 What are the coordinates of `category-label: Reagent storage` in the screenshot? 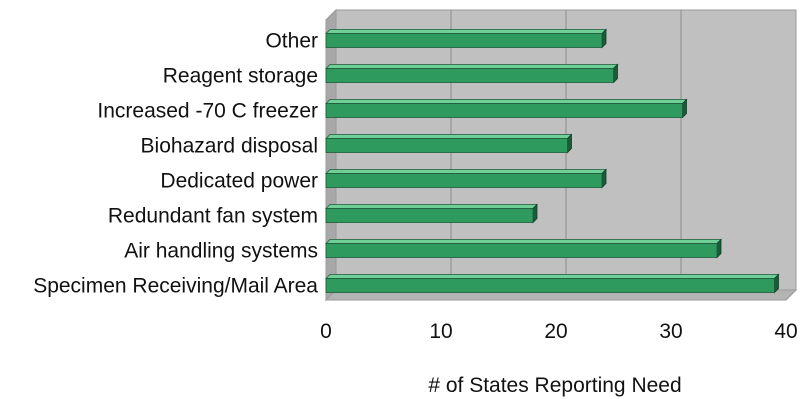 It's located at (240, 76).